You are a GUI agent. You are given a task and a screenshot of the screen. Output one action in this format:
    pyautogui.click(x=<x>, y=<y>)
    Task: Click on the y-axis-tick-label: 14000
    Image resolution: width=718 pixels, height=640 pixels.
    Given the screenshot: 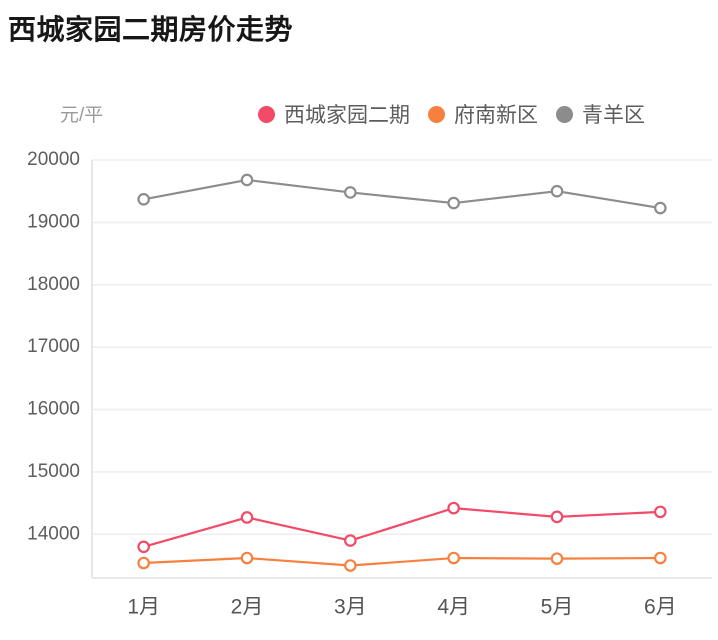 What is the action you would take?
    pyautogui.click(x=53, y=533)
    